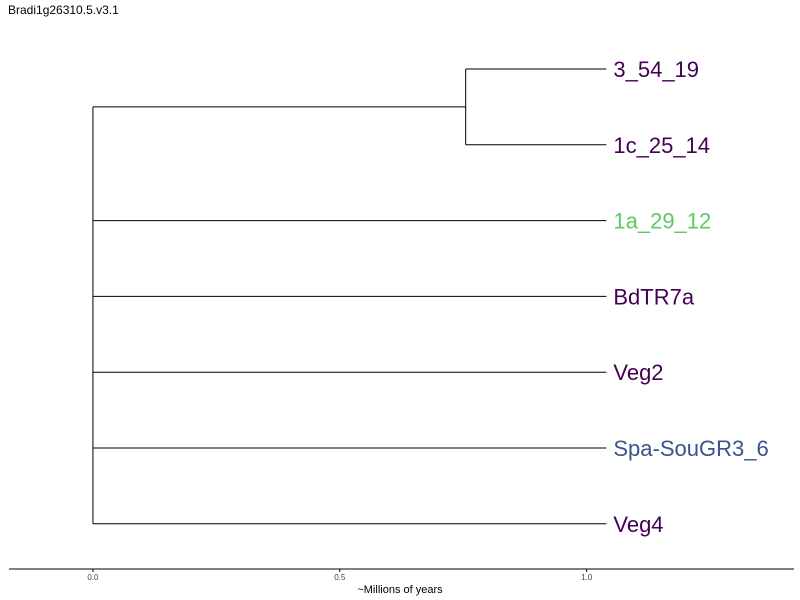  What do you see at coordinates (63, 10) in the screenshot?
I see `tree-title: Bradi1g26310.5.v3.1` at bounding box center [63, 10].